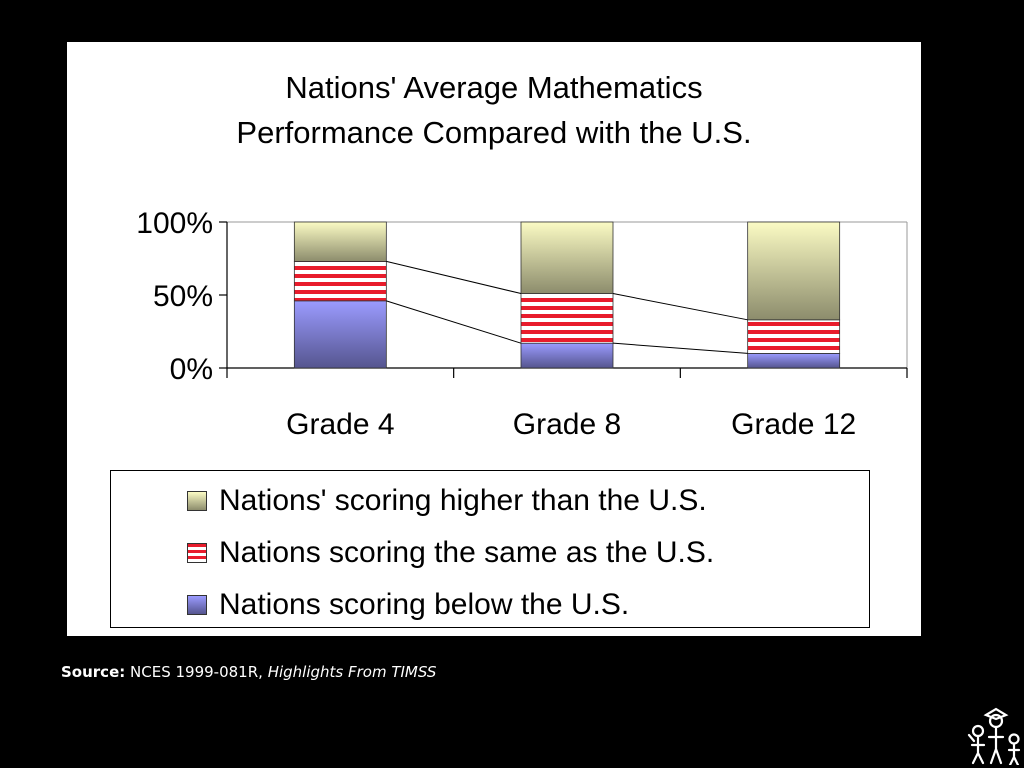 The image size is (1024, 768). I want to click on legend-swatch-below, so click(197, 605).